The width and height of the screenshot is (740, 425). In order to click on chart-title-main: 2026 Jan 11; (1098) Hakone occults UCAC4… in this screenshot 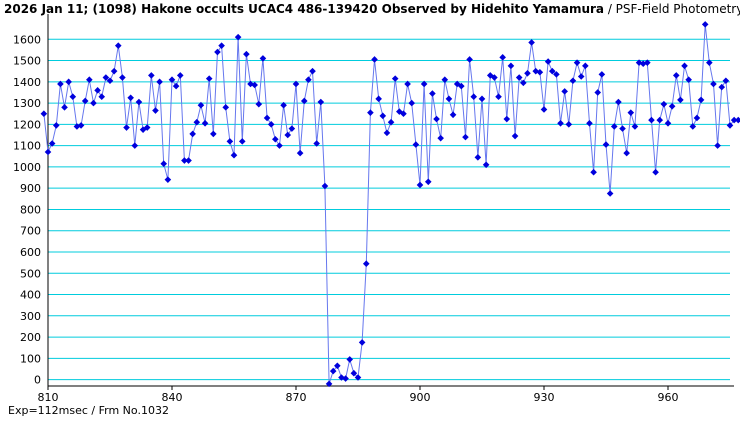, I will do `click(304, 9)`.